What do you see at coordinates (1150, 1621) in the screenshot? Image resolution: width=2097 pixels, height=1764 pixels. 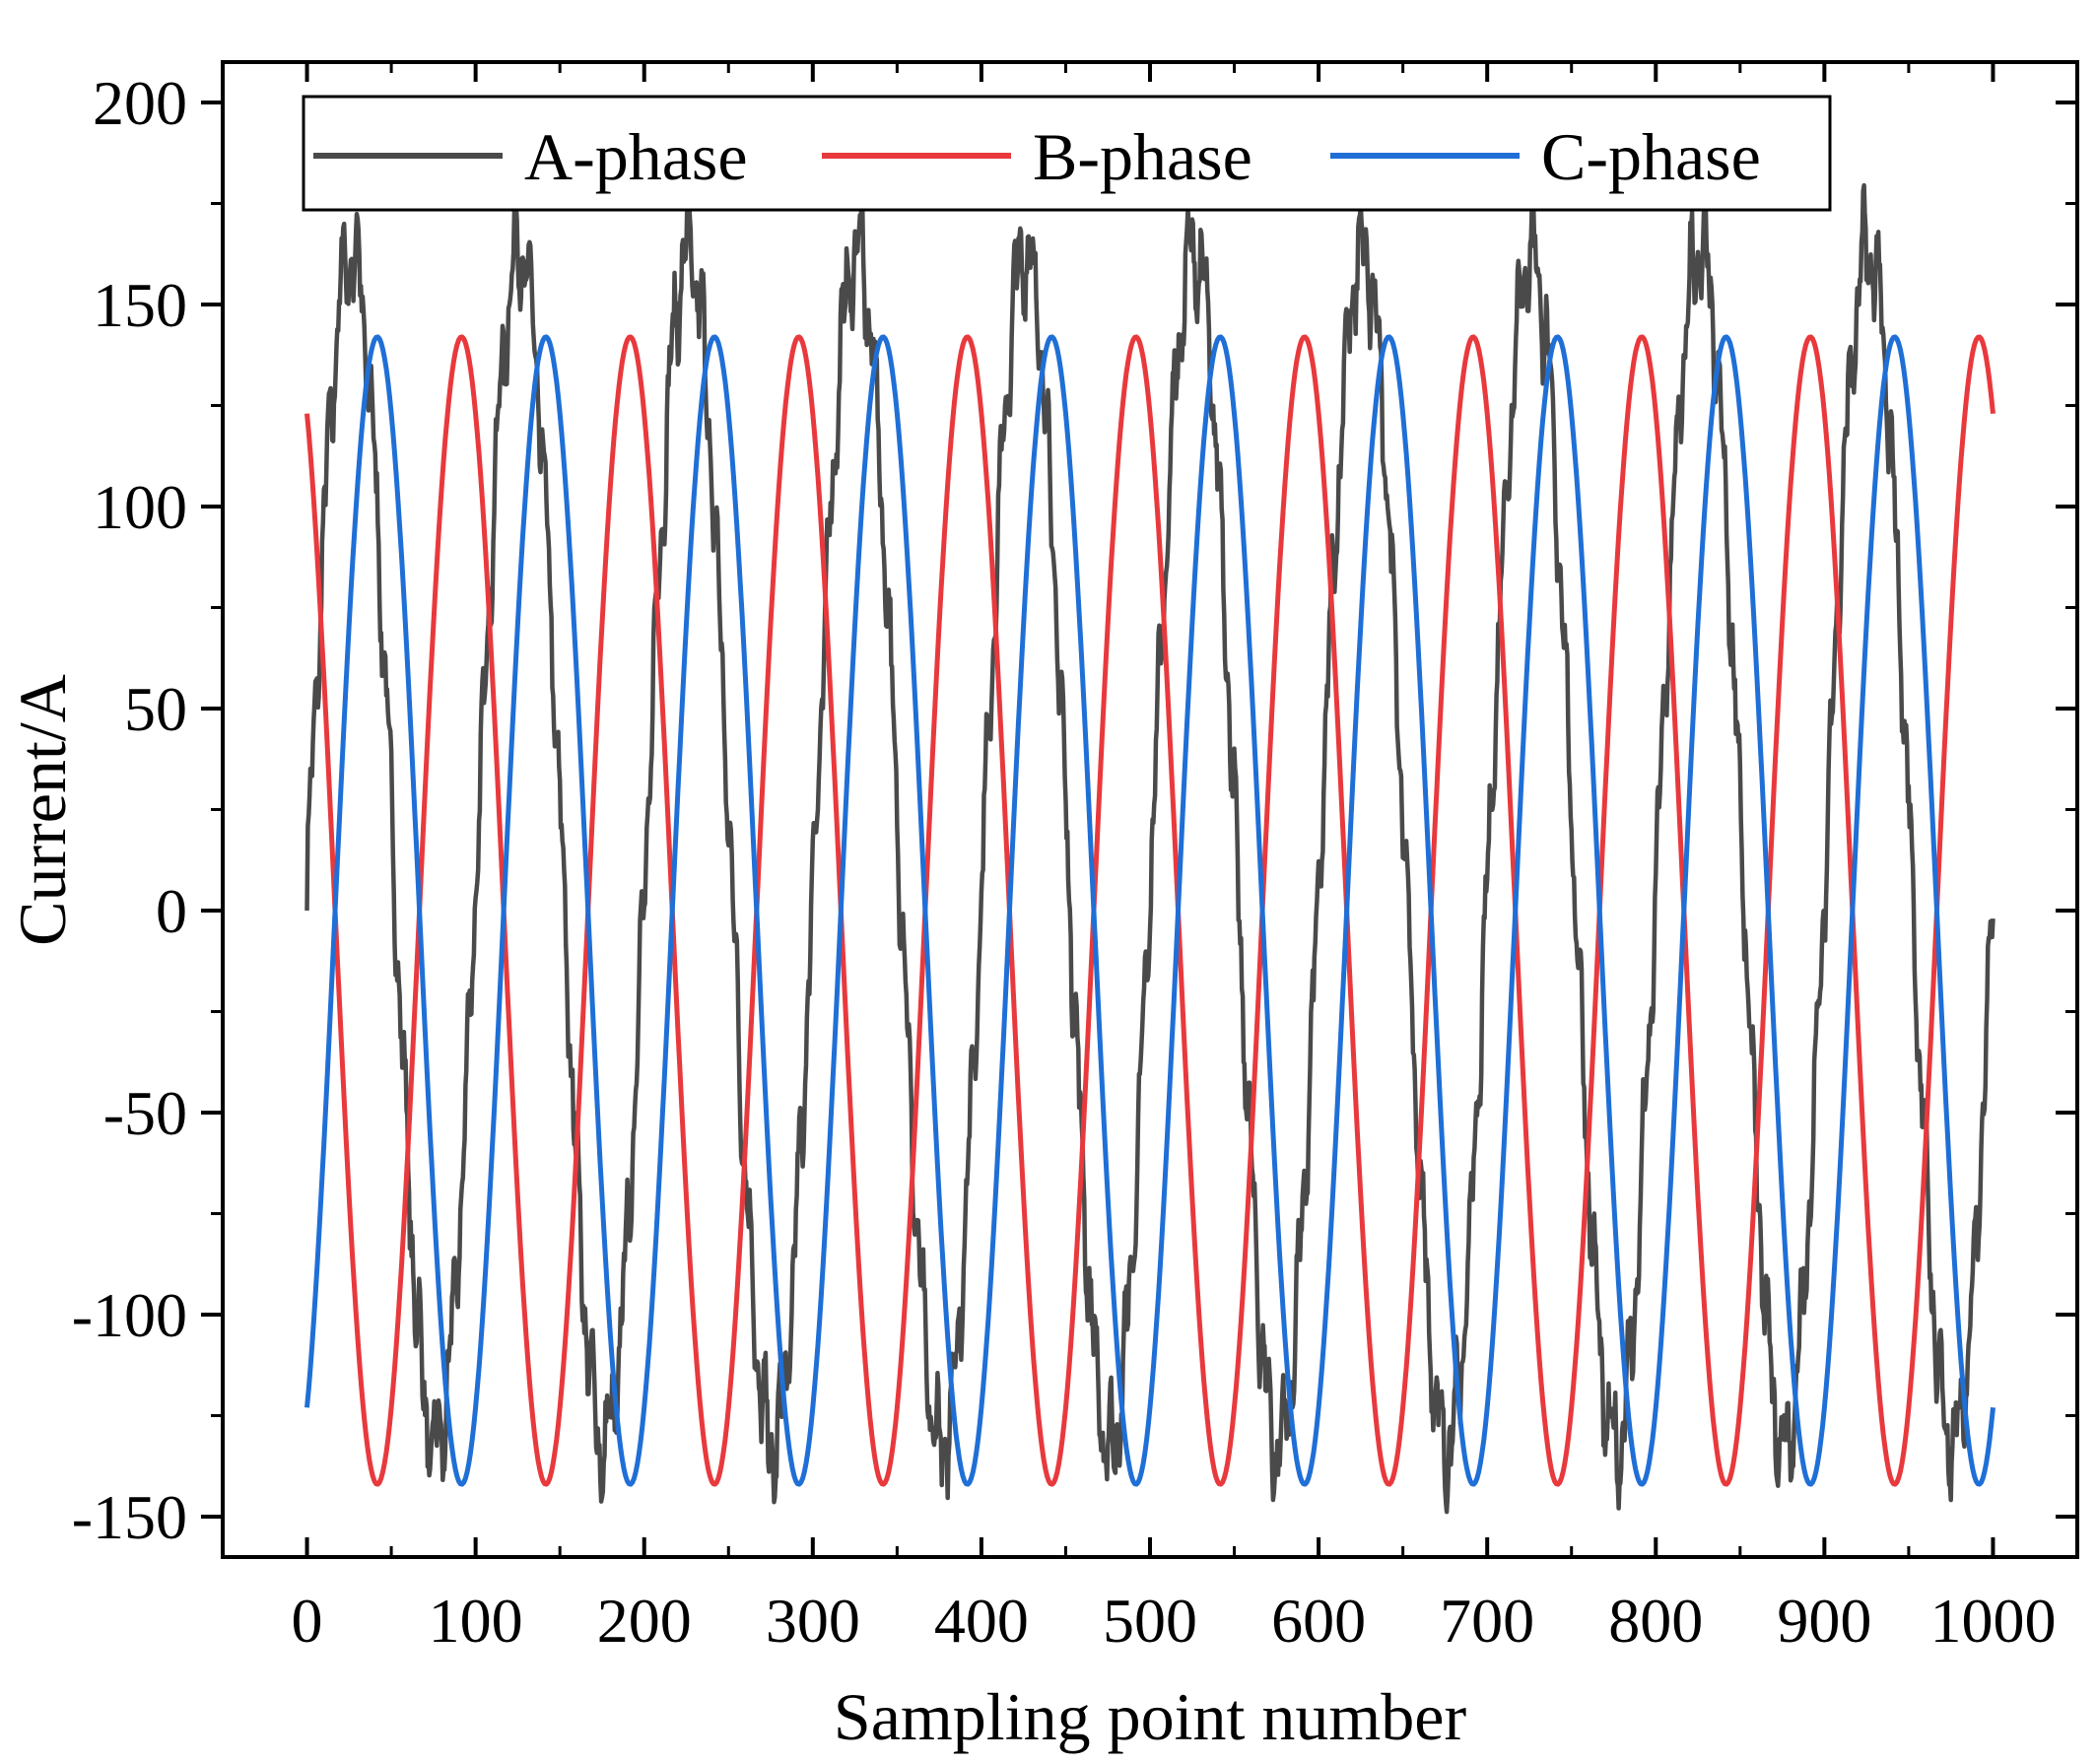 I see `x-tick-label: 500` at bounding box center [1150, 1621].